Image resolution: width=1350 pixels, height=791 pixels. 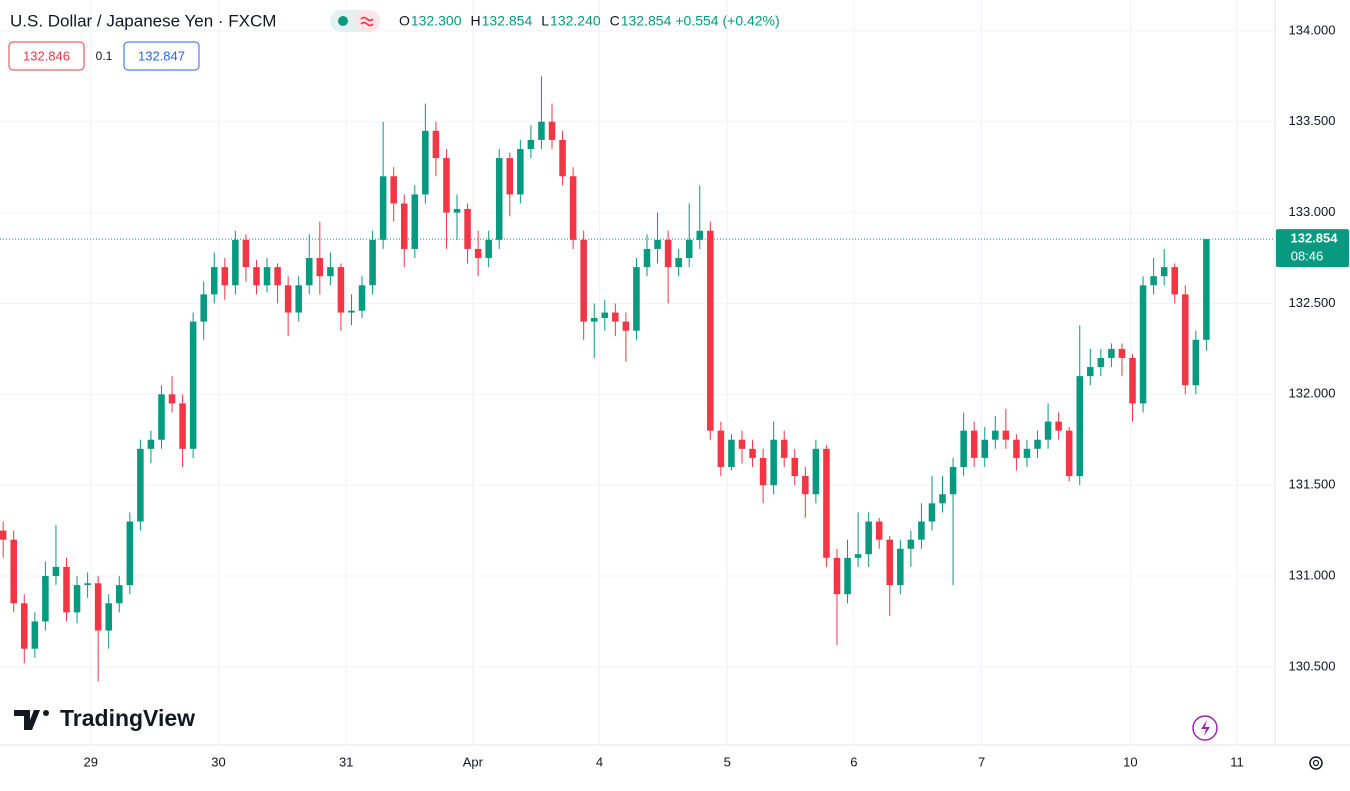 What do you see at coordinates (104, 56) in the screenshot?
I see `spread: 0.1` at bounding box center [104, 56].